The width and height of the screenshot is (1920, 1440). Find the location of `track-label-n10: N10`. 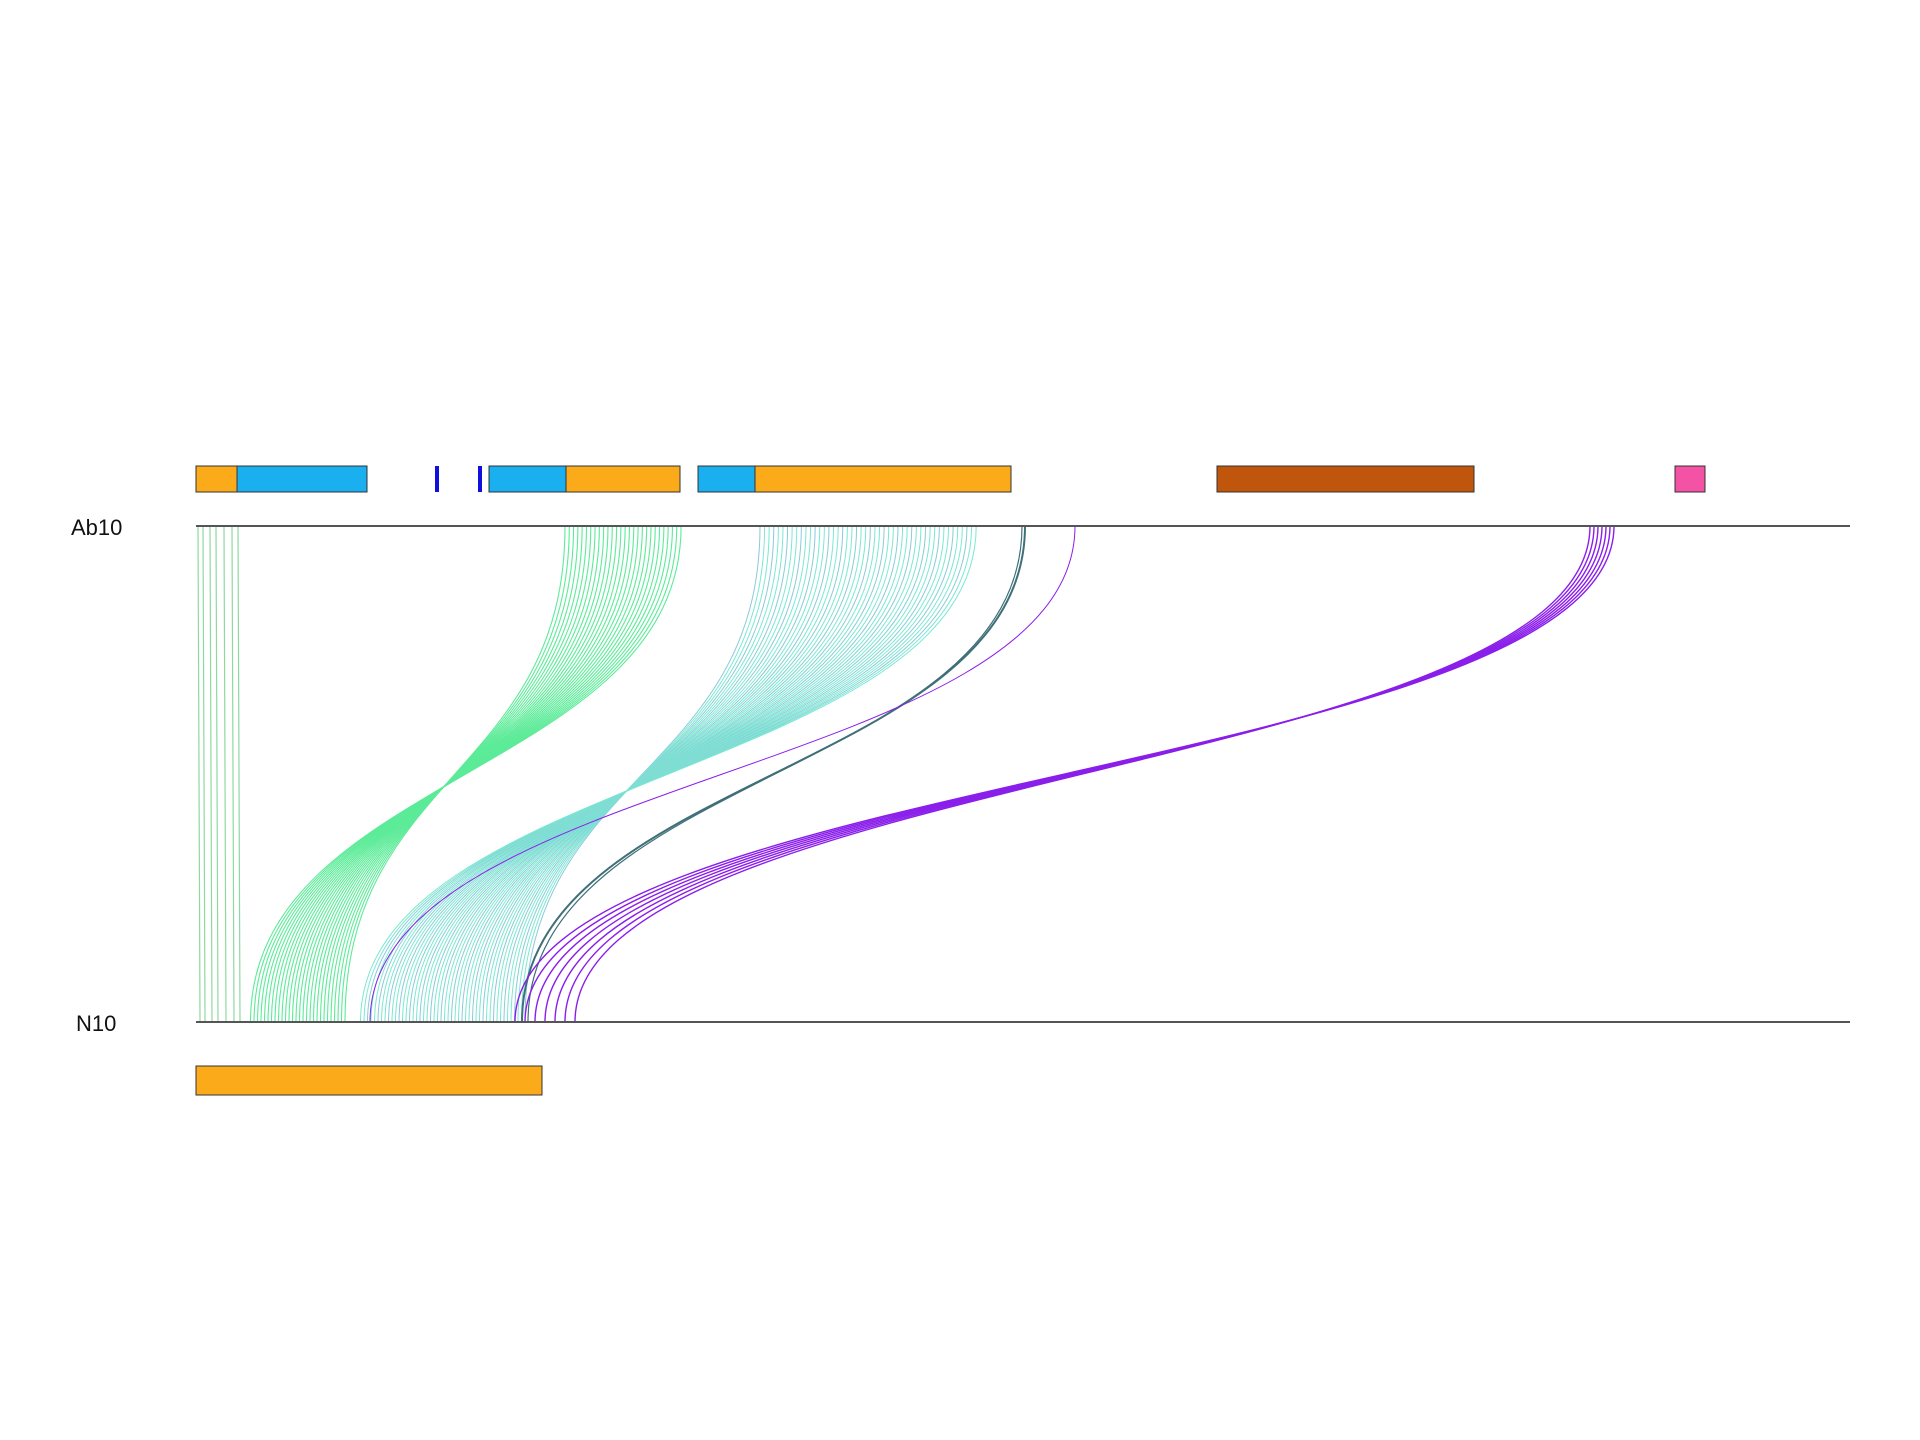

track-label-n10: N10 is located at coordinates (96, 1023).